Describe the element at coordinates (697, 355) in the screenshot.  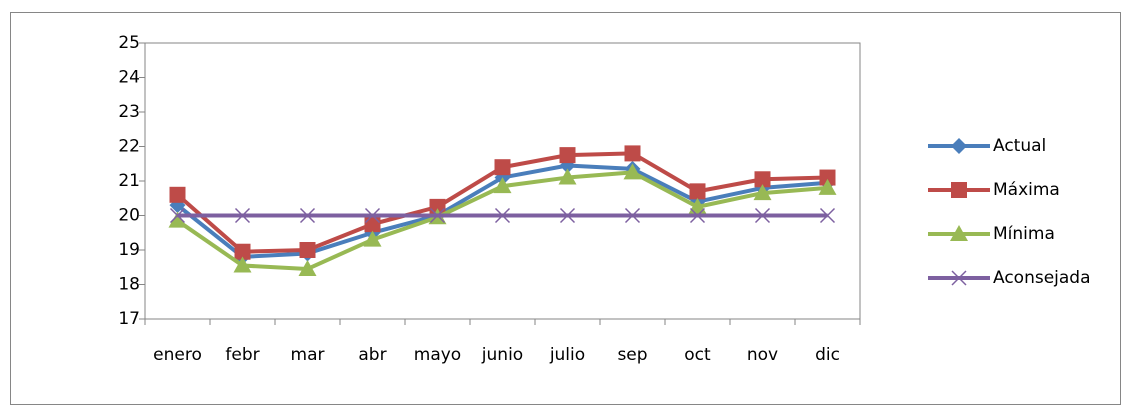
I see `x-tick-label: oct` at that location.